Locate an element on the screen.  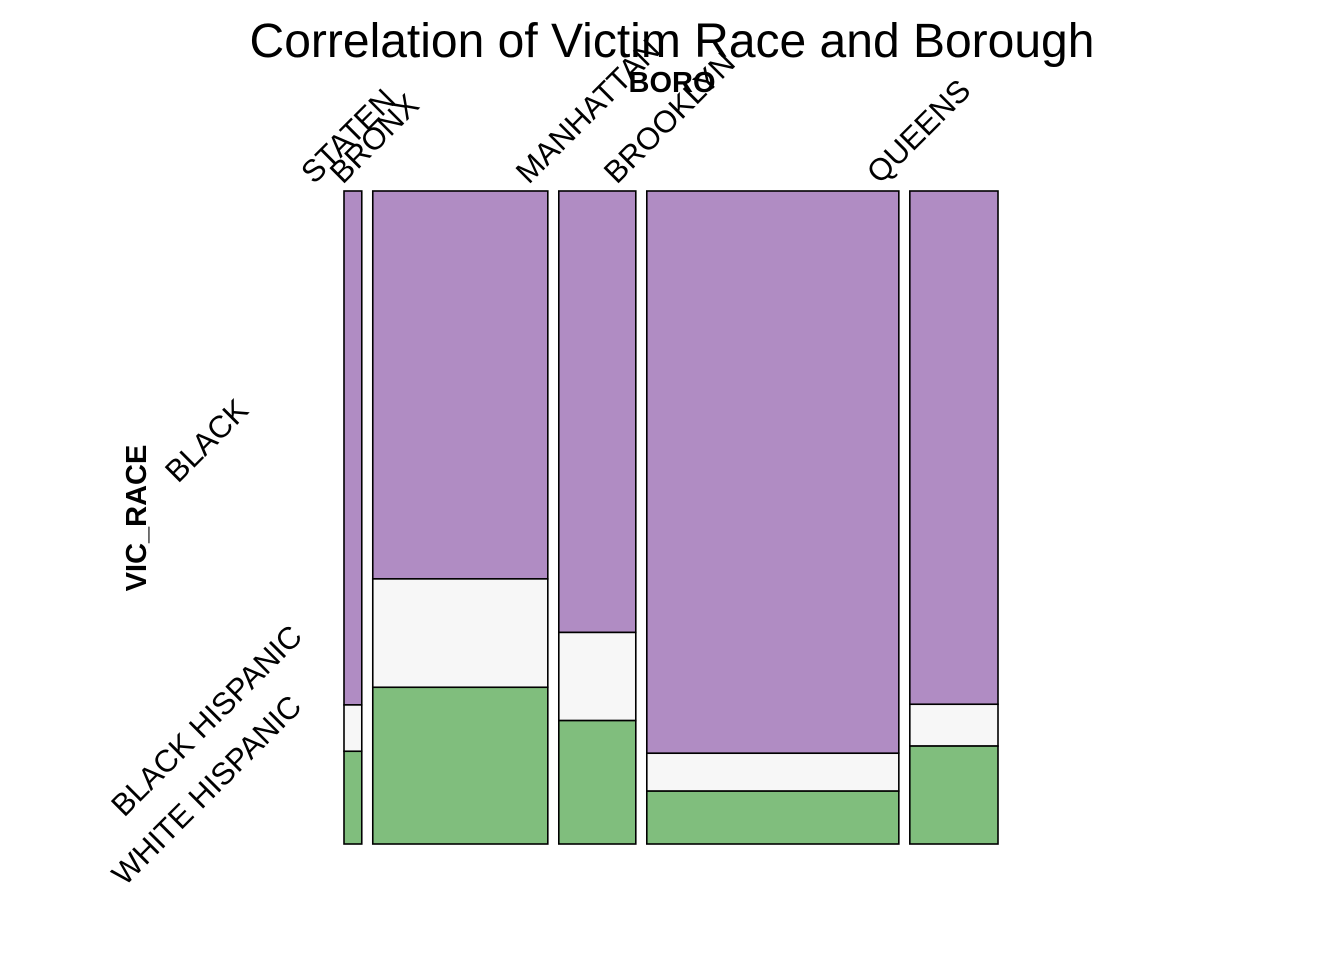
row-label-black: BLACK is located at coordinates (206, 440).